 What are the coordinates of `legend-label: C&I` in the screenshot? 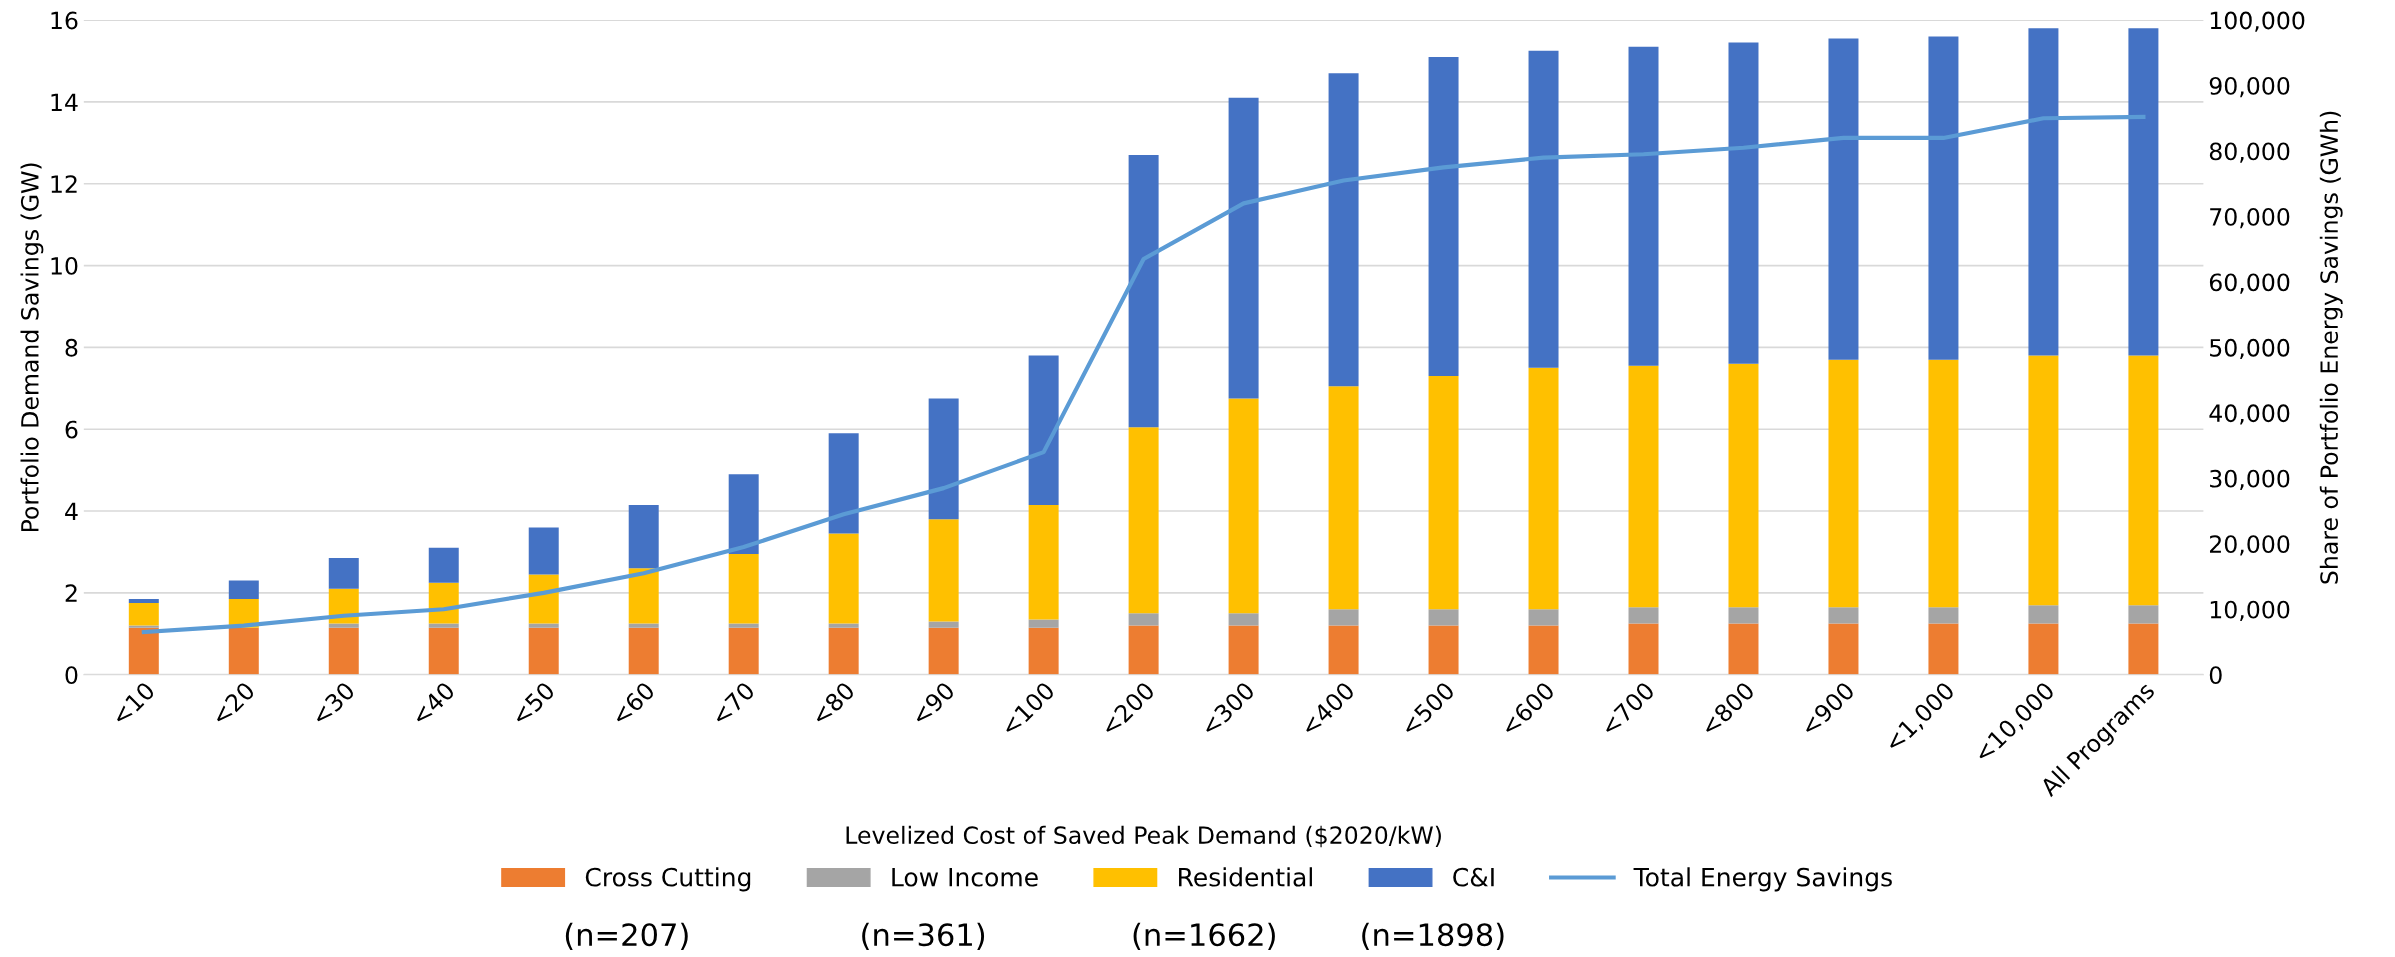 It's located at (1473, 877).